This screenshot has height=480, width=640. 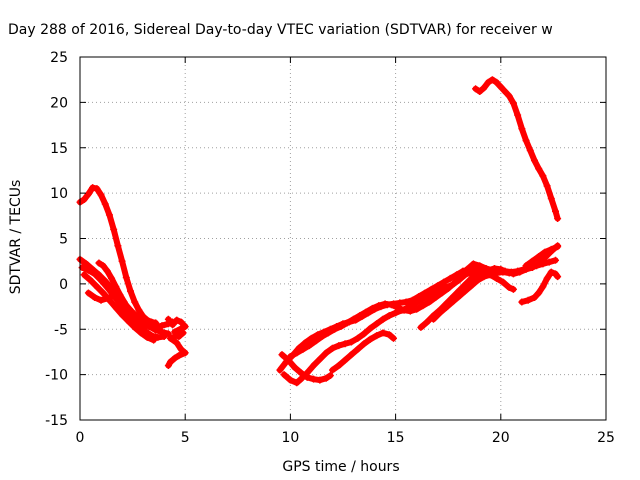 I want to click on y-tick-label: 0, so click(x=63, y=285).